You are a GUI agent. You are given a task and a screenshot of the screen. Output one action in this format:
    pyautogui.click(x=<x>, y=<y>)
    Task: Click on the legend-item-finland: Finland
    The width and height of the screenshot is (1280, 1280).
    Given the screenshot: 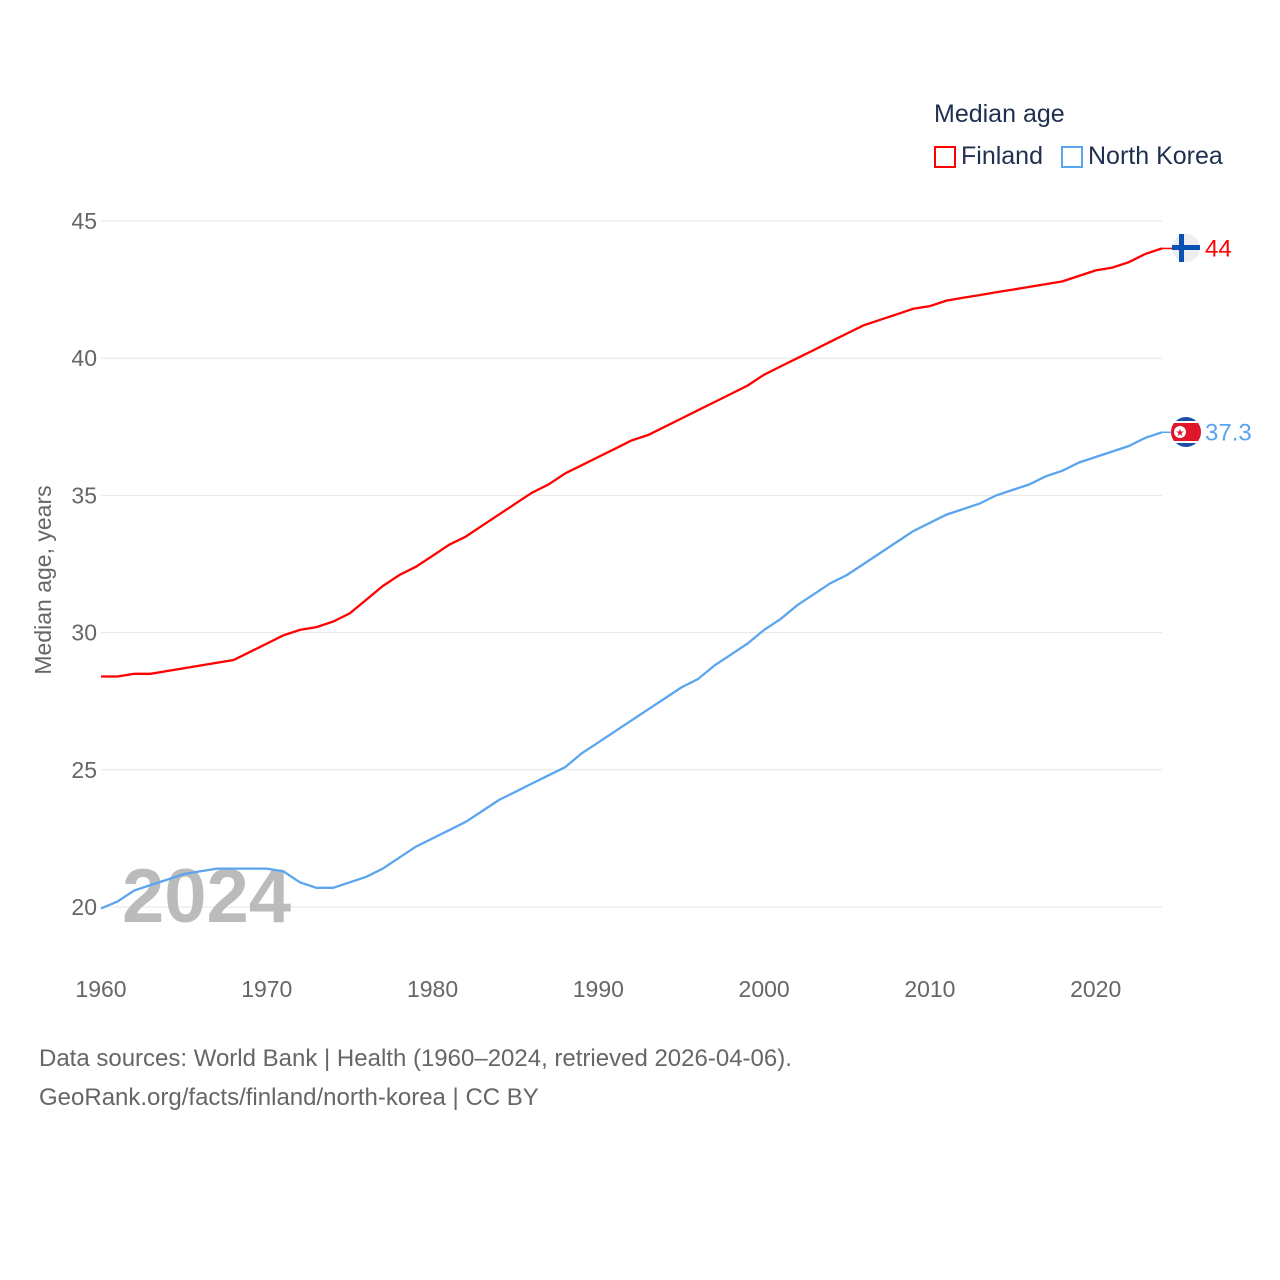 What is the action you would take?
    pyautogui.click(x=988, y=156)
    